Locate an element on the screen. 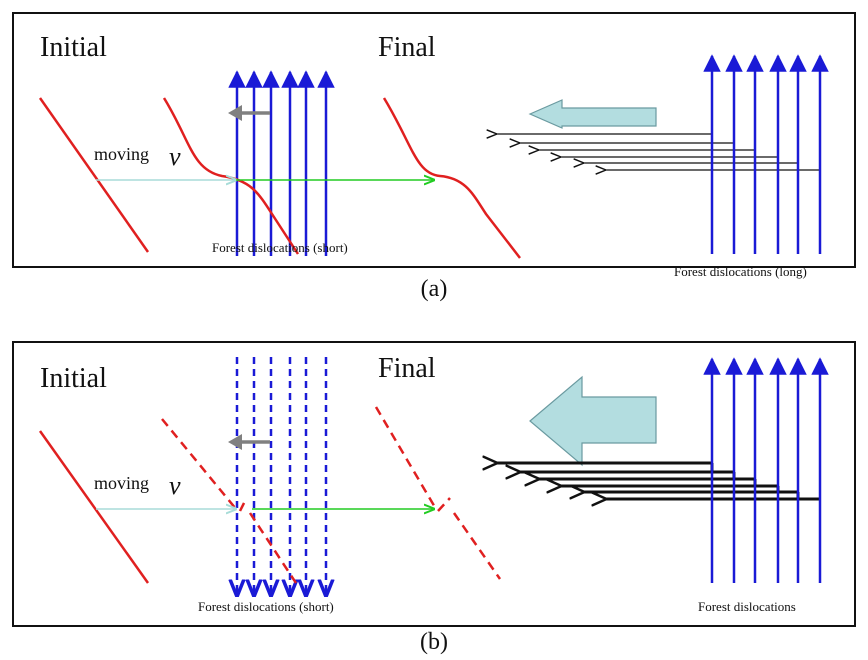  black-arrow-staircase-bold is located at coordinates (658, 481).